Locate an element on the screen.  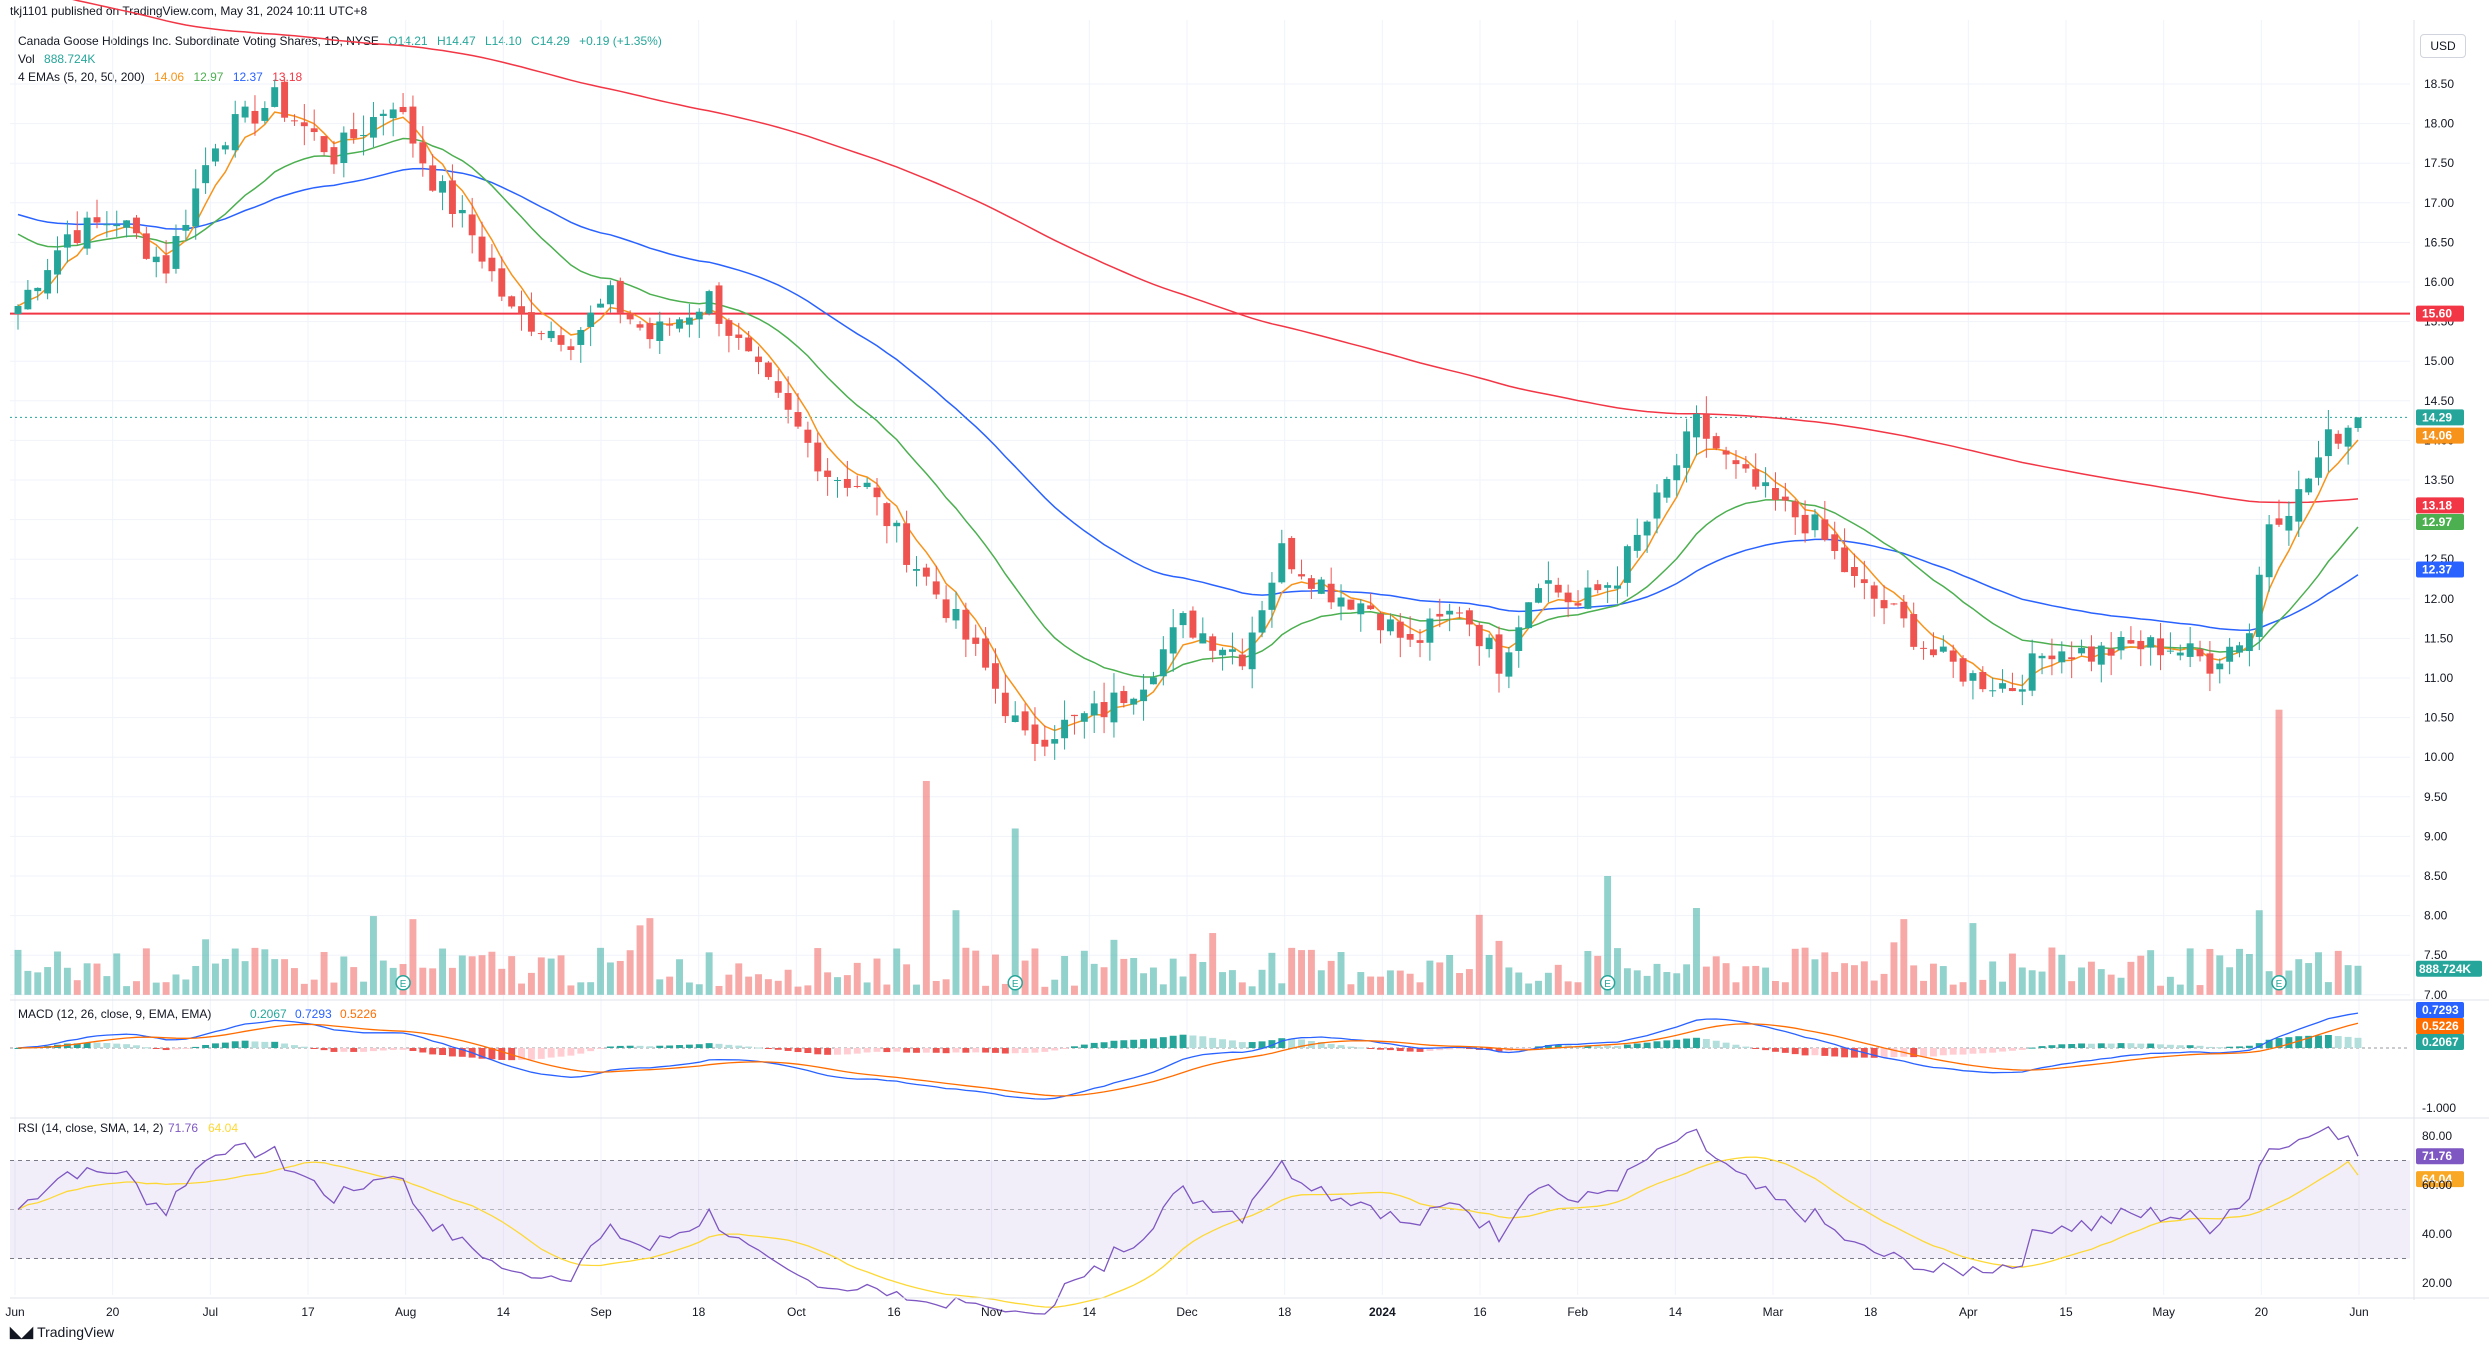
time-tick-label: Jul is located at coordinates (210, 1312).